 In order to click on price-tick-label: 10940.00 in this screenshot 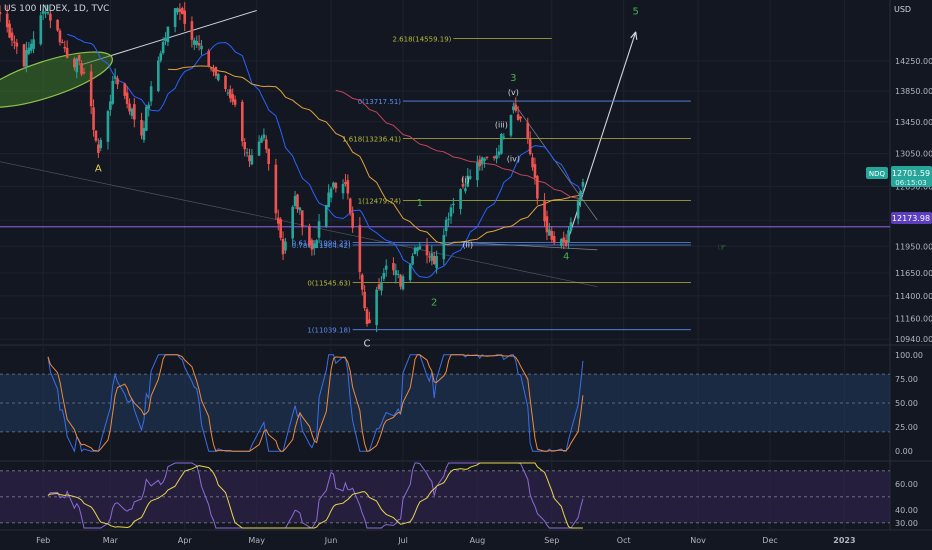, I will do `click(913, 339)`.